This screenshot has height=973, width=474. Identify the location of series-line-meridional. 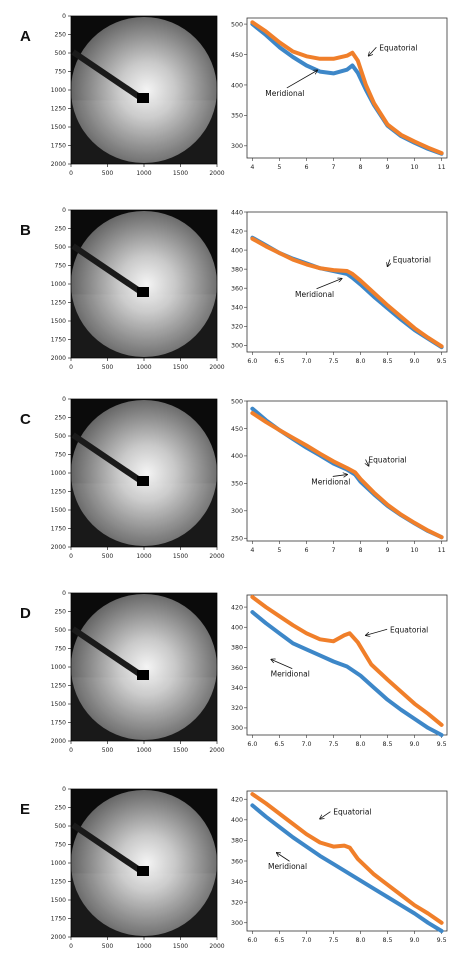
(347, 673).